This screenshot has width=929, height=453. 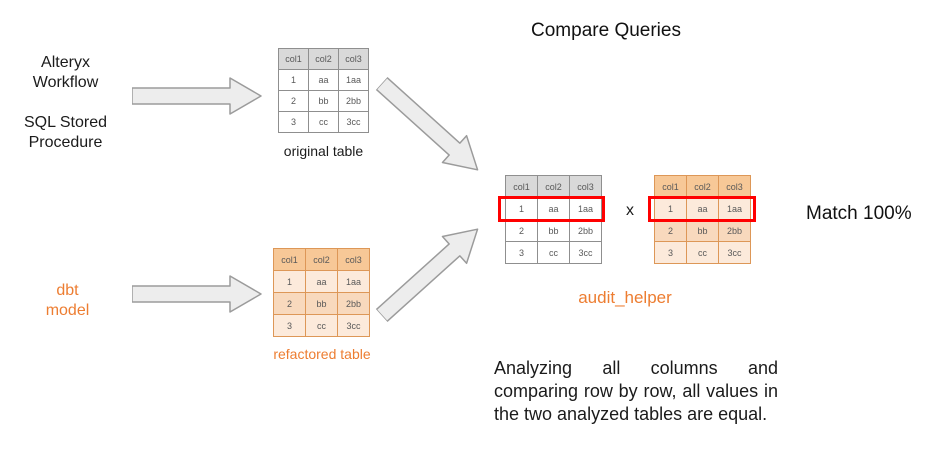 I want to click on compare-right-table: col1 col2 col3 1 aa 1aa 2 bb 2bb 3 cc 3cc, so click(x=702, y=219).